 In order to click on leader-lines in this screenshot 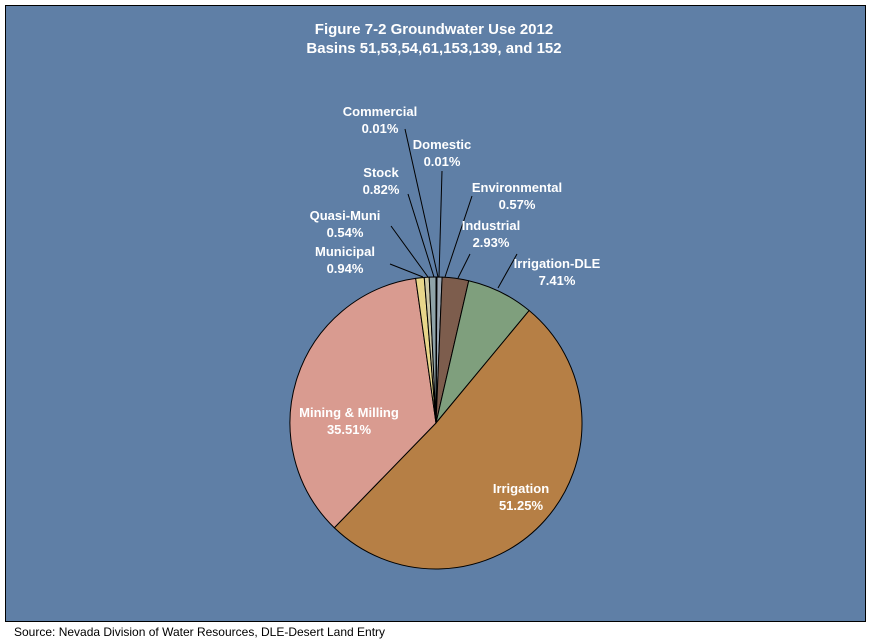, I will do `click(453, 208)`.